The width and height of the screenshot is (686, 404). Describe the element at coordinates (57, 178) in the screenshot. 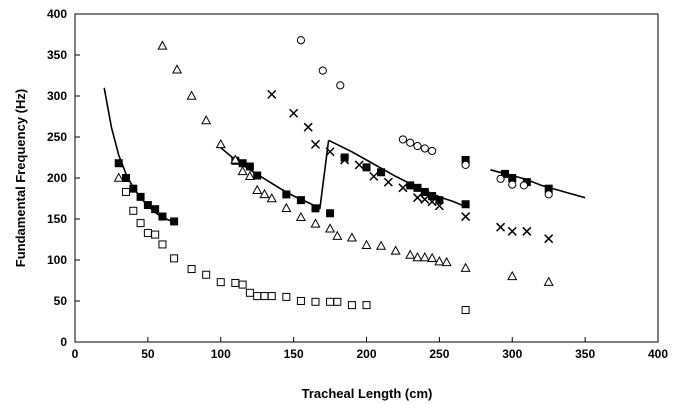

I see `y-tick-label: 200` at that location.